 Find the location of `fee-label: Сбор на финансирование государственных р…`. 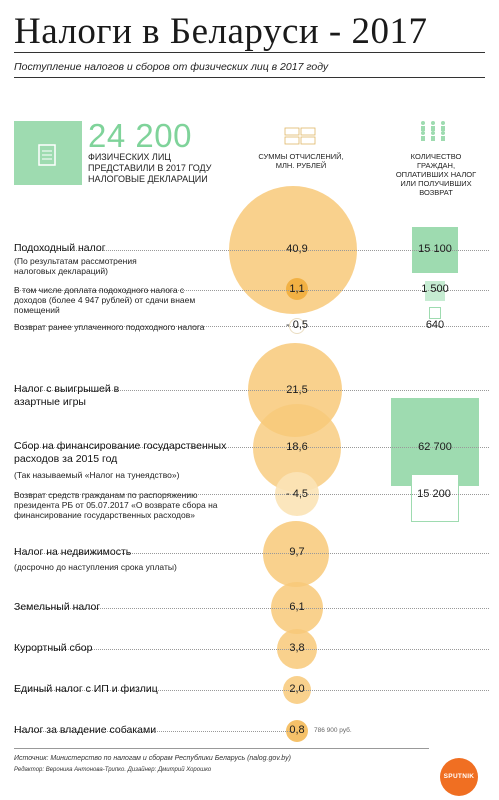

fee-label: Сбор на финансирование государственных р… is located at coordinates (120, 452).